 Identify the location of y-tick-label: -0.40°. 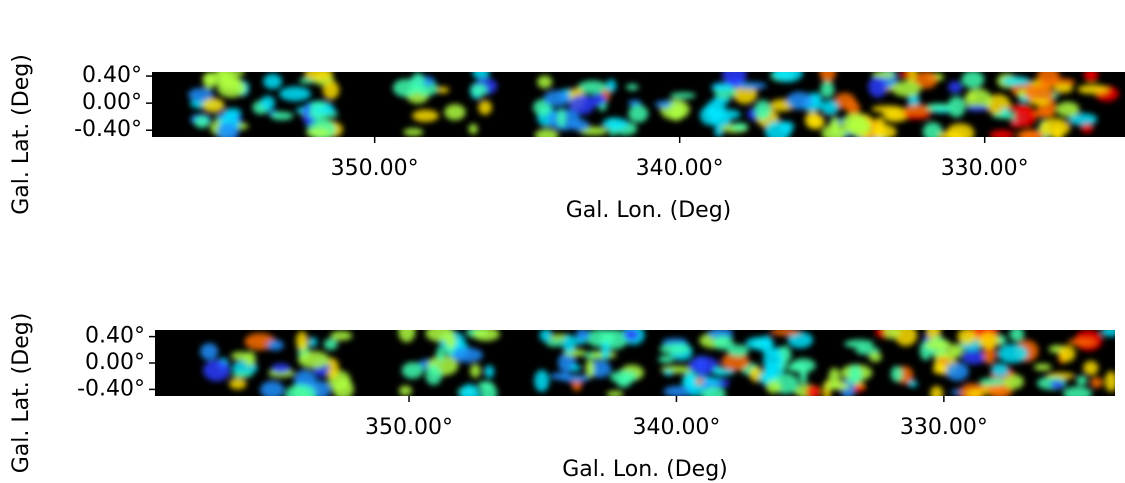
(111, 388).